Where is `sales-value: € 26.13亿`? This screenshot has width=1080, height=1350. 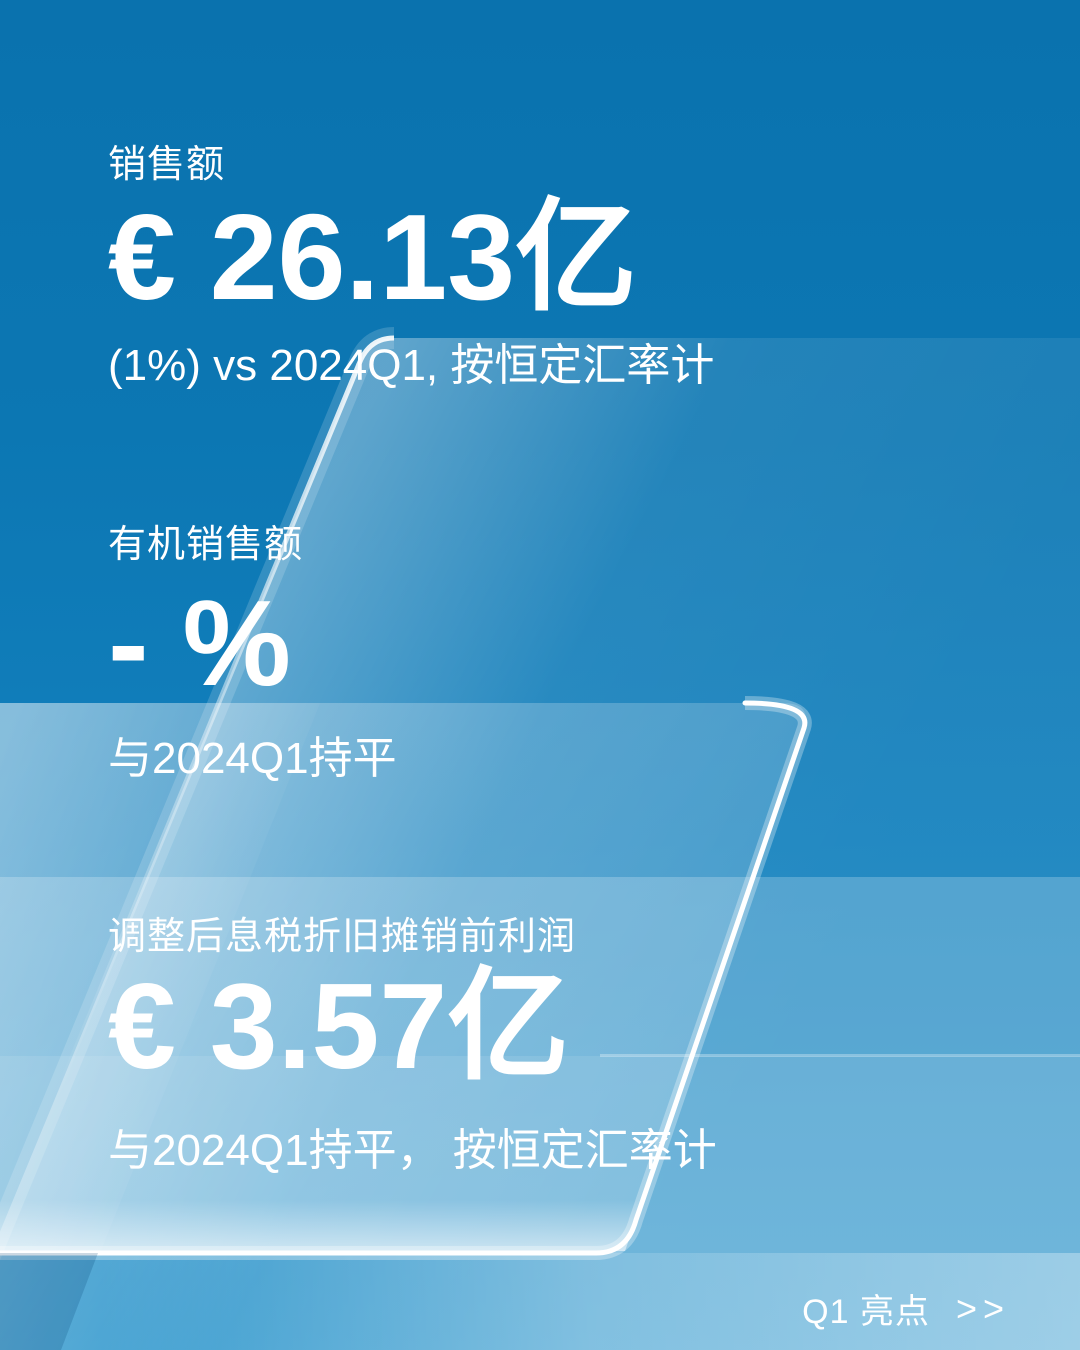
sales-value: € 26.13亿 is located at coordinates (373, 257).